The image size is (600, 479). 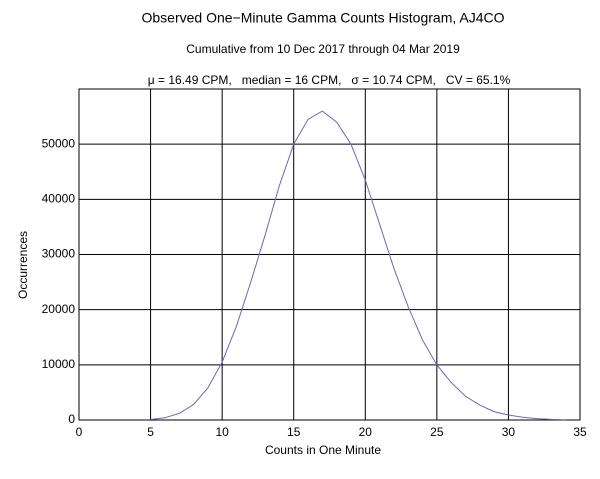 I want to click on y-tick-label: 40000, so click(x=59, y=199).